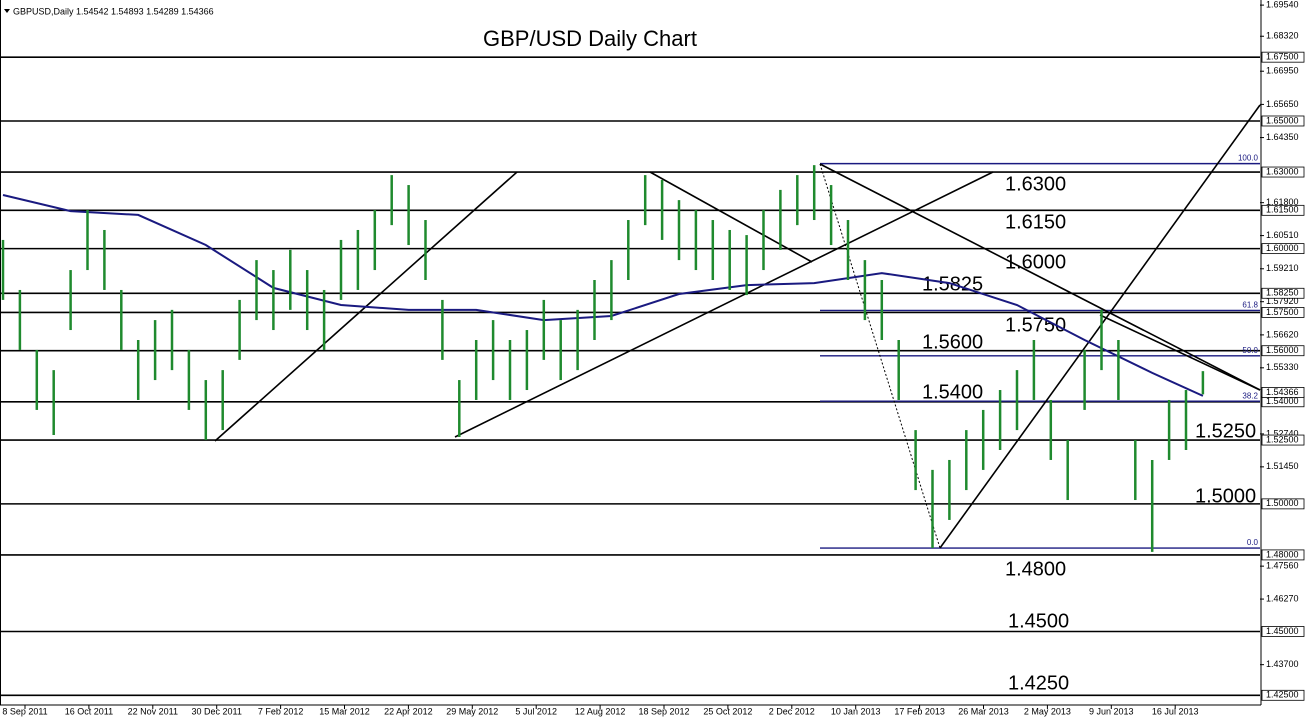 Image resolution: width=1306 pixels, height=720 pixels. Describe the element at coordinates (1248, 158) in the screenshot. I see `fib-label: 100.0` at that location.